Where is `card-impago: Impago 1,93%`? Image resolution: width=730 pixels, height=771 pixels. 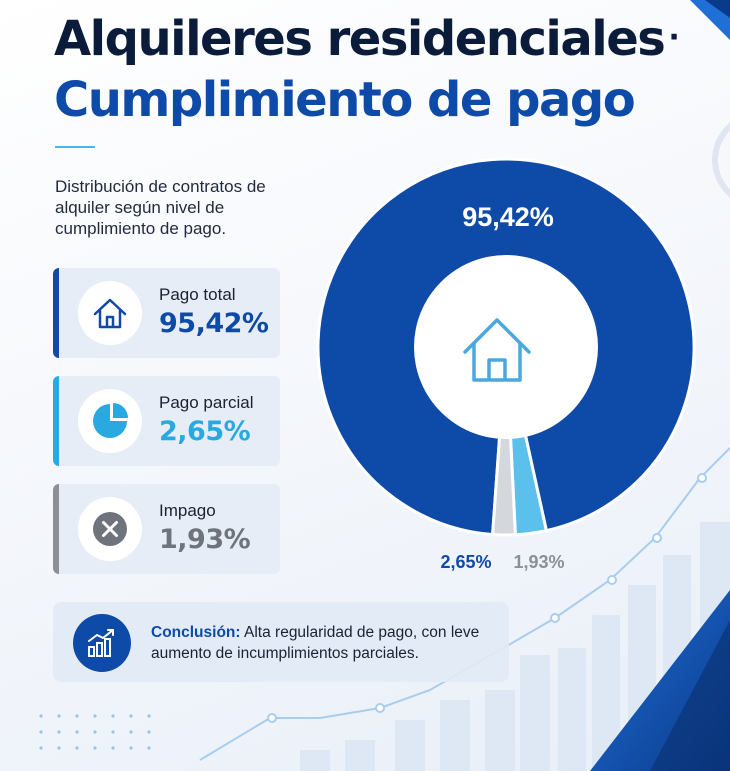 card-impago: Impago 1,93% is located at coordinates (166, 529).